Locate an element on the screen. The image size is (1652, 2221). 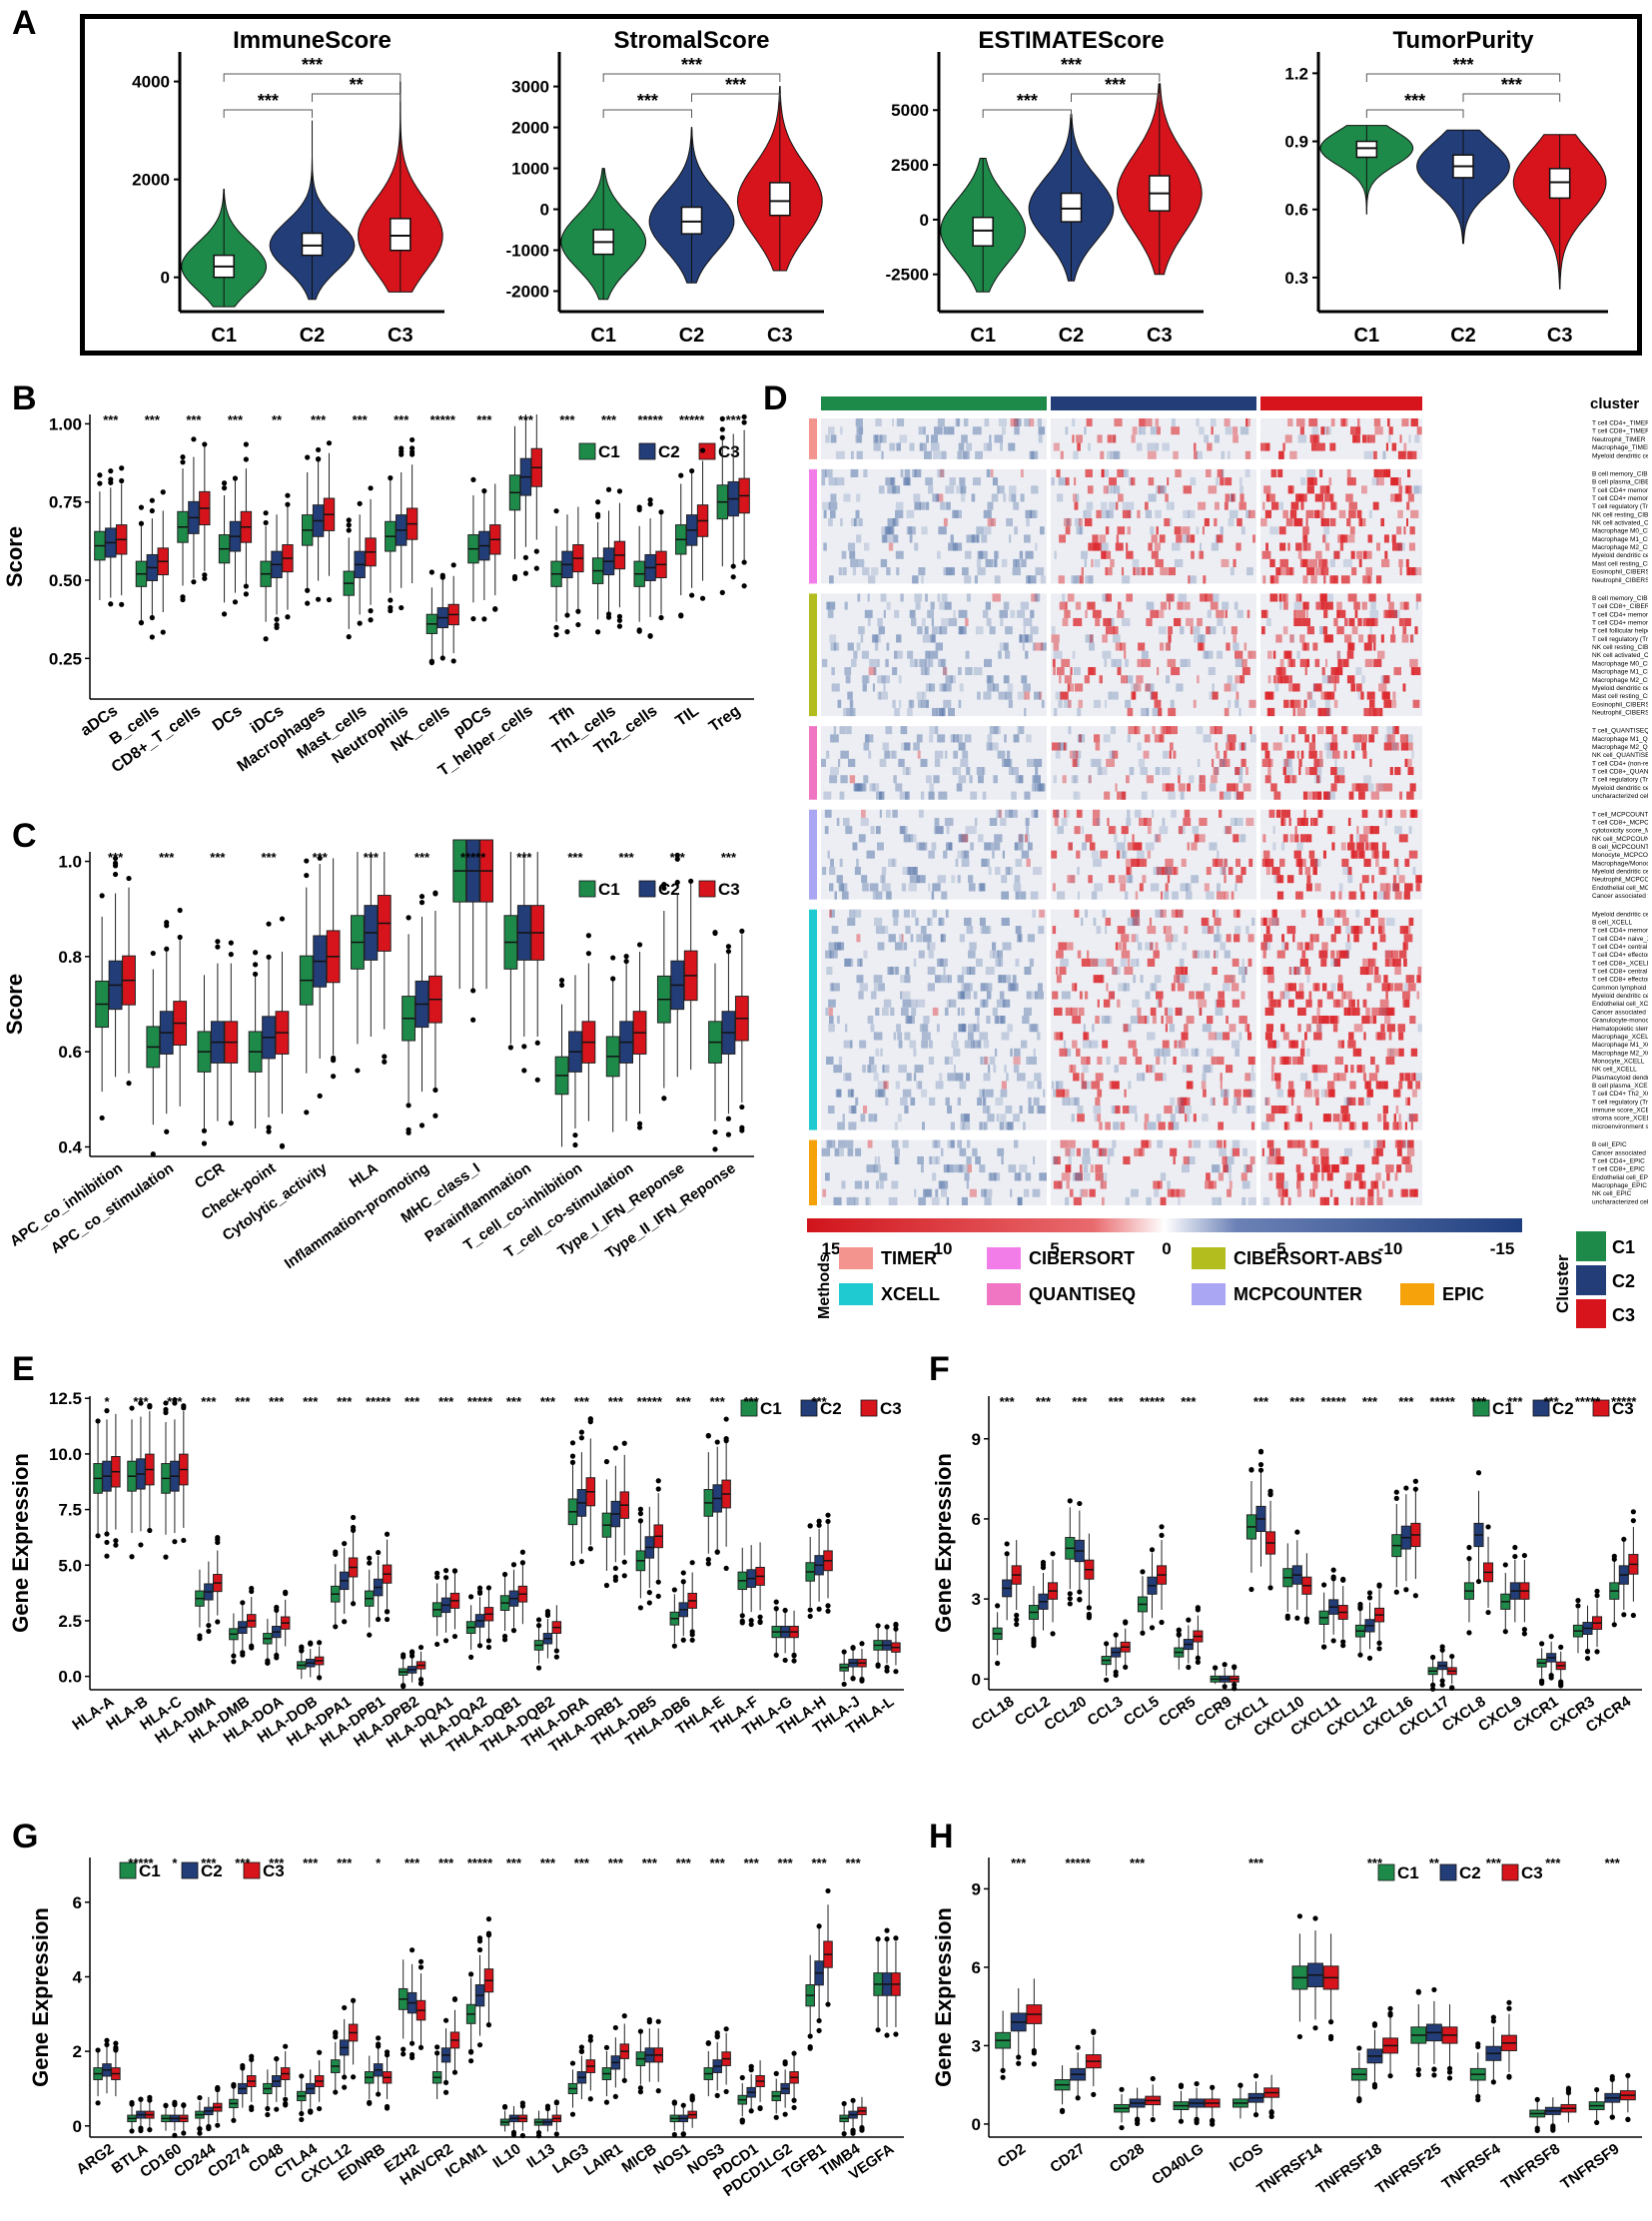
significance-label: *** is located at coordinates (627, 857).